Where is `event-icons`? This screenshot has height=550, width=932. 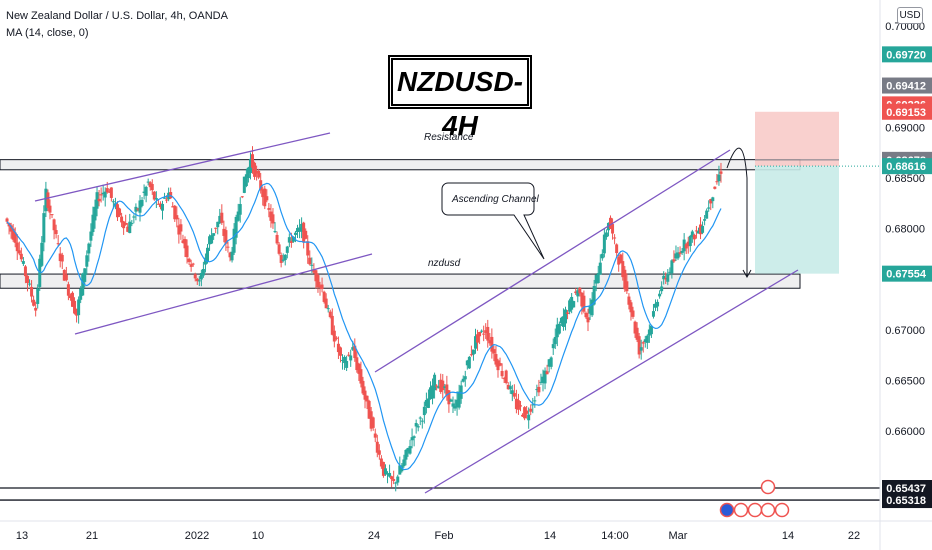 event-icons is located at coordinates (754, 498).